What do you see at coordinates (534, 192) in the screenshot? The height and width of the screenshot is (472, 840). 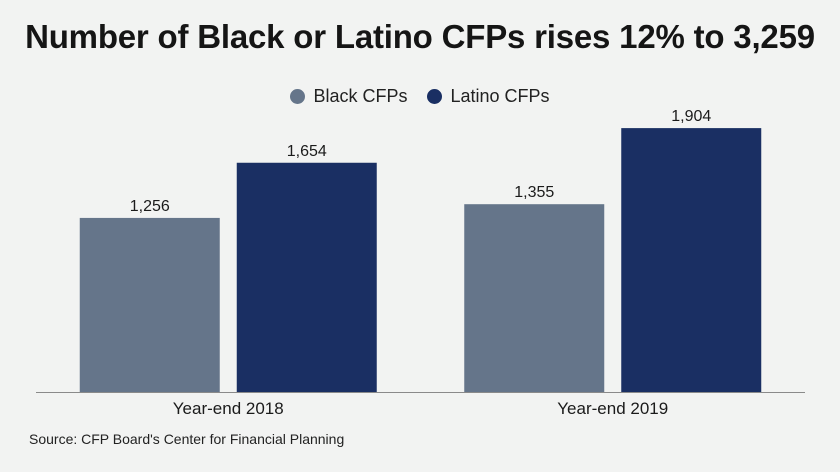 I see `data-label-black-cfps-2: 1,355` at bounding box center [534, 192].